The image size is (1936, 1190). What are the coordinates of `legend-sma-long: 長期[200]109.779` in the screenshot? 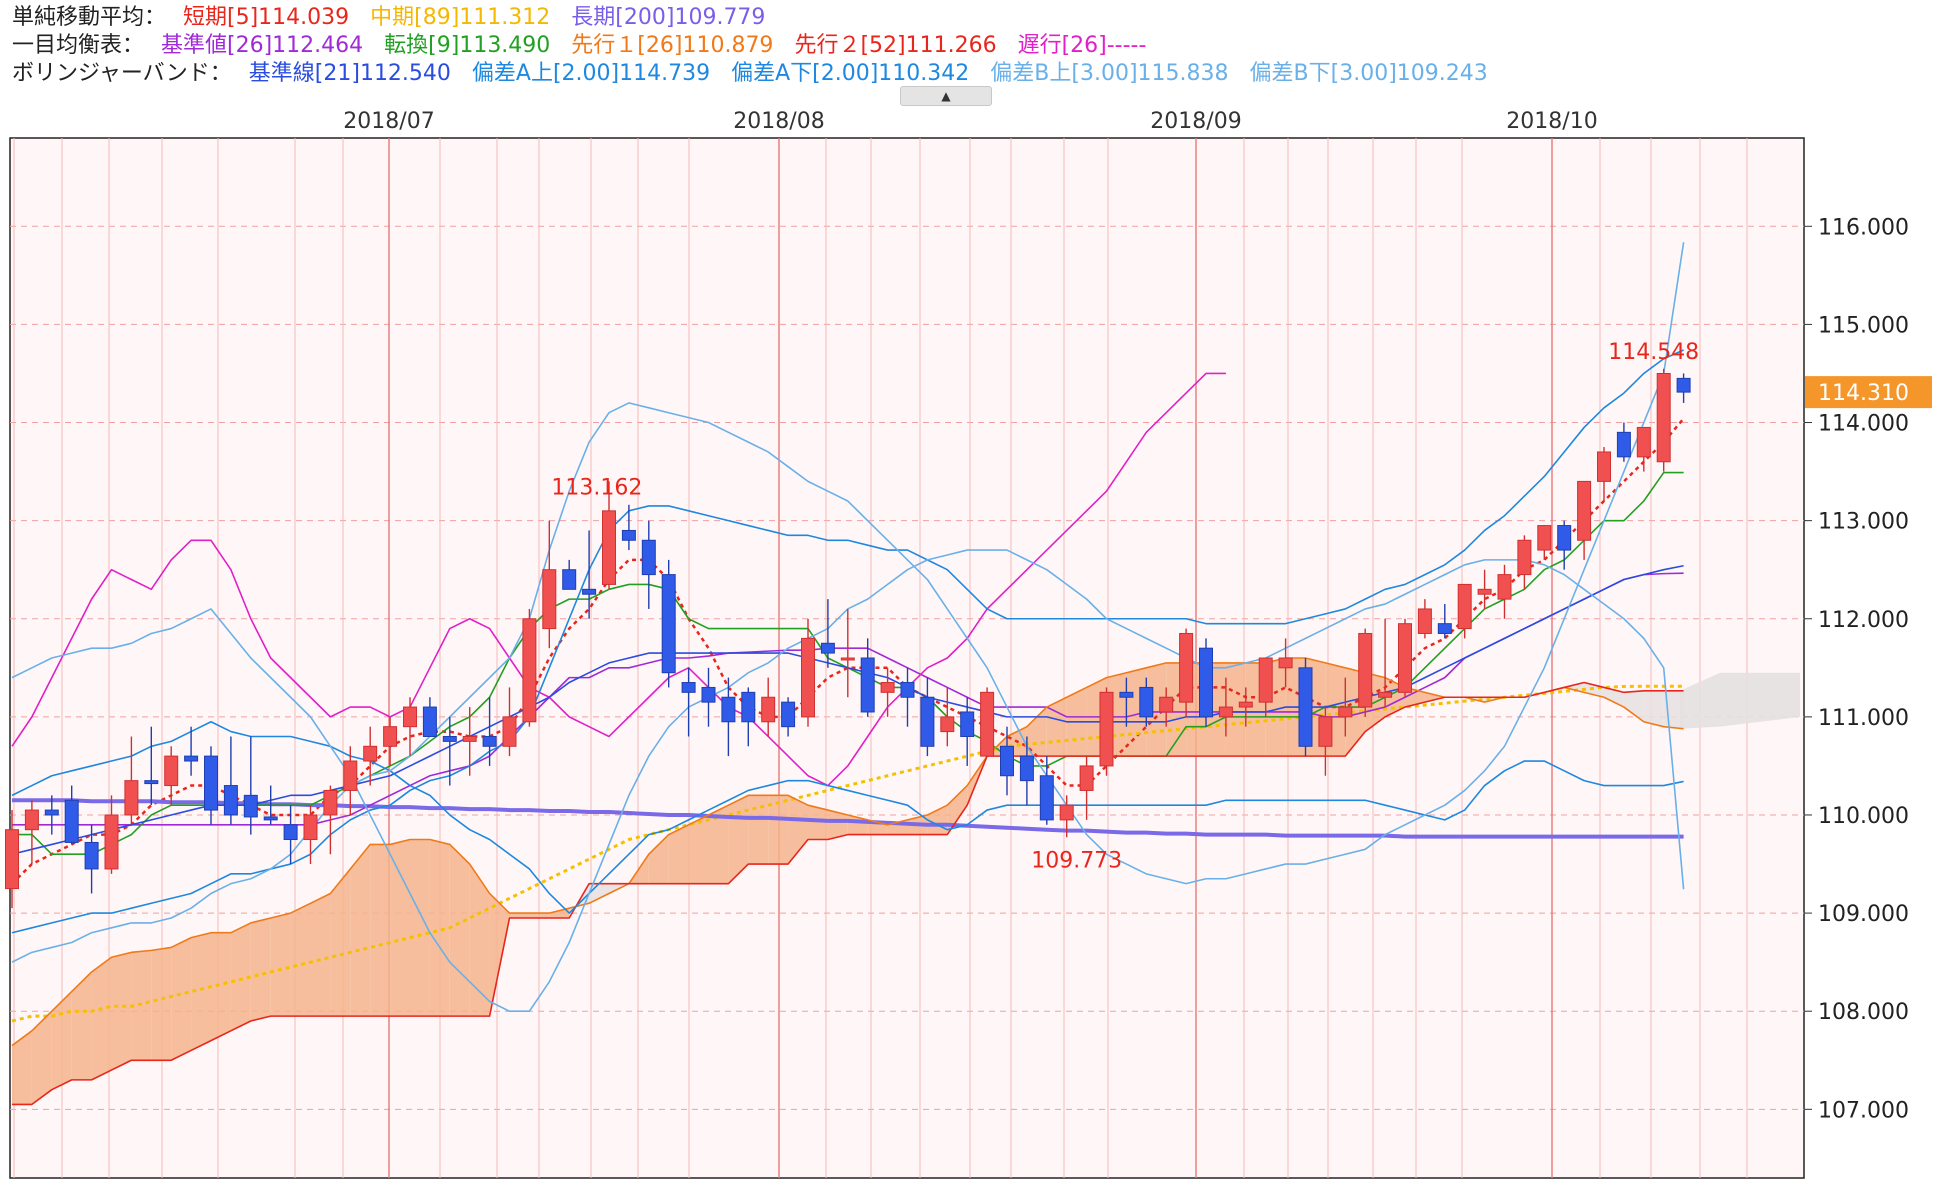 It's located at (668, 17).